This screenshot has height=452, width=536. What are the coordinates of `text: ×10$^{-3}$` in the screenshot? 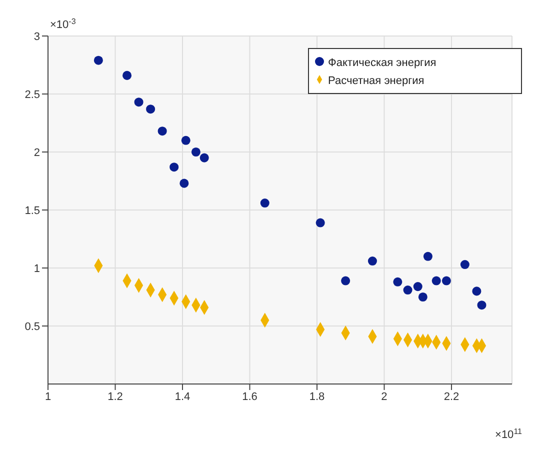 It's located at (63, 23).